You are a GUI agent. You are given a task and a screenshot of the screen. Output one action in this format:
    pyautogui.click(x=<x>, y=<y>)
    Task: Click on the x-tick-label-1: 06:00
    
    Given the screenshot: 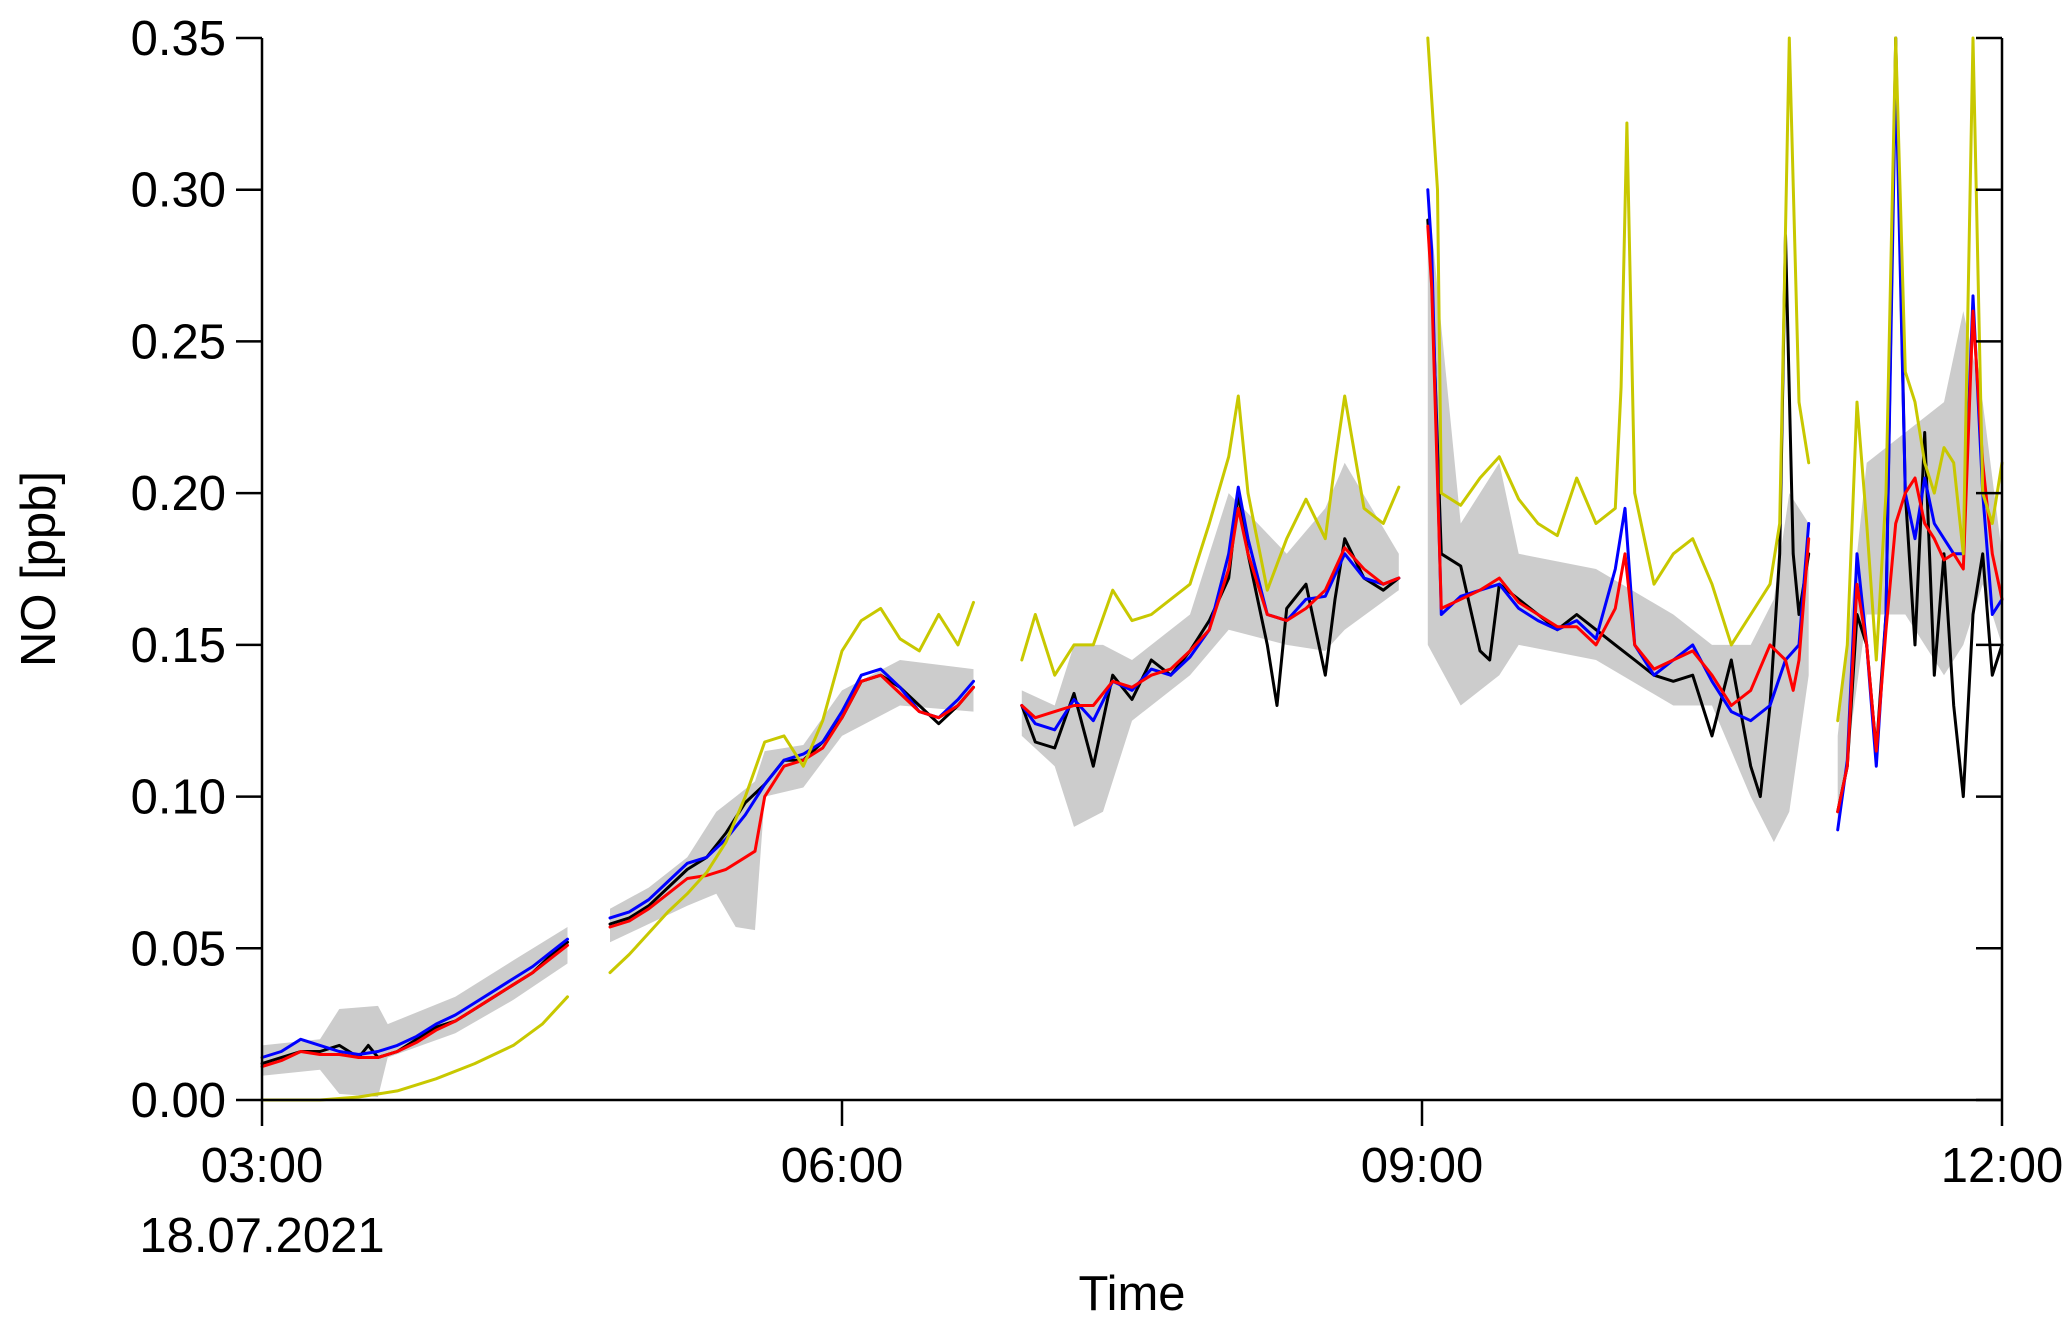 What is the action you would take?
    pyautogui.click(x=842, y=1166)
    